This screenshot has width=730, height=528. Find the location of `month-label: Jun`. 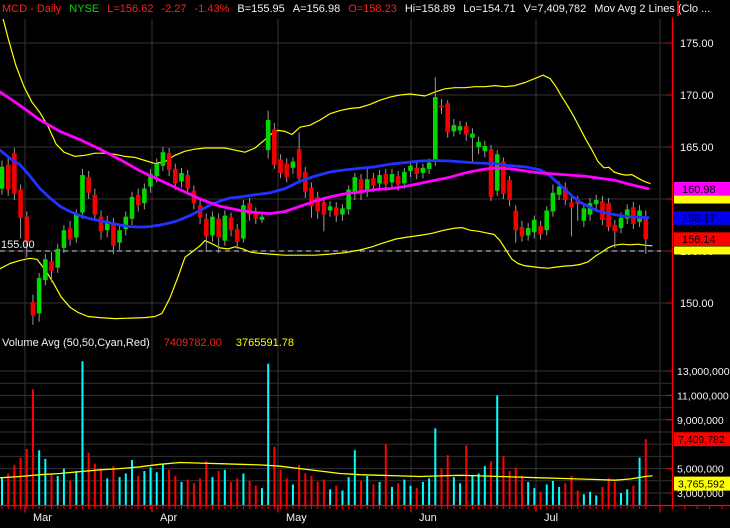

month-label: Jun is located at coordinates (428, 518).